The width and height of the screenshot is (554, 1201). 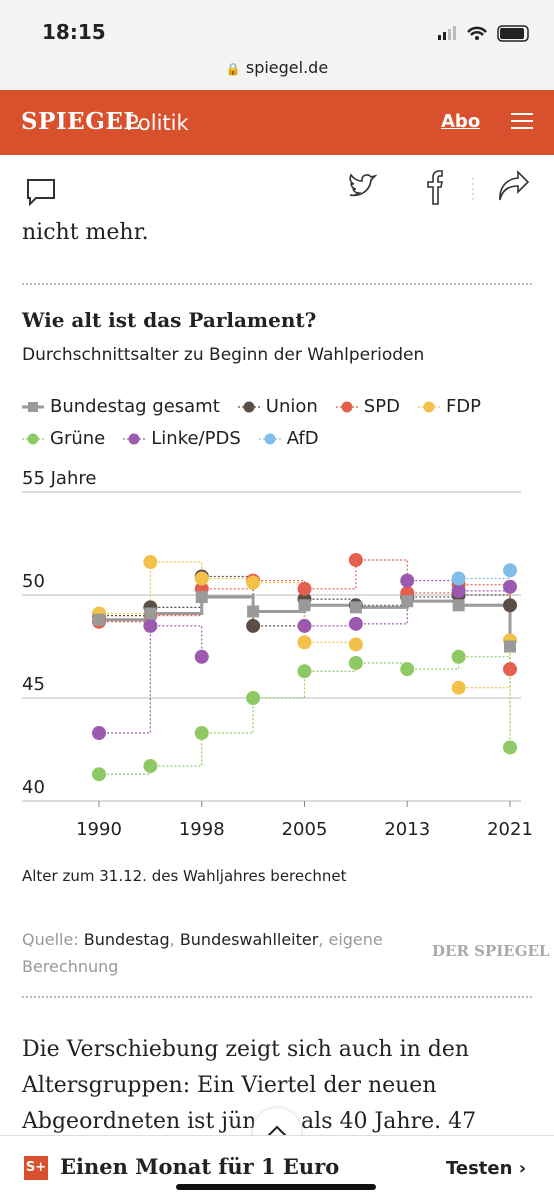 I want to click on source-sep: ,, so click(x=172, y=939).